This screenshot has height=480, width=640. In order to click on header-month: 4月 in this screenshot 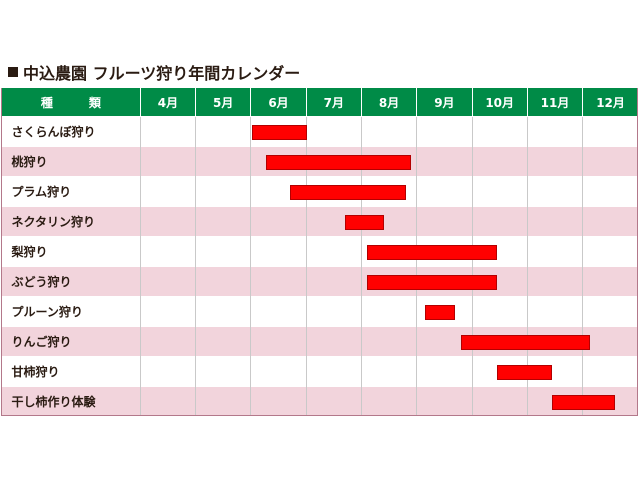, I will do `click(167, 102)`.